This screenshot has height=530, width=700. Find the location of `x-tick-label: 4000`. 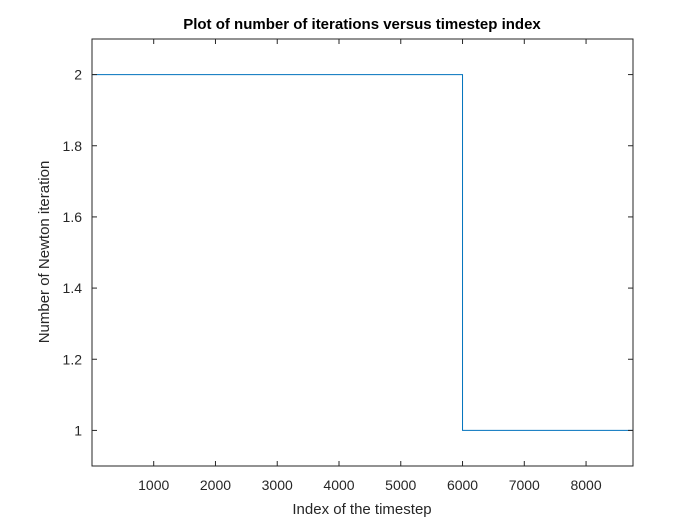

x-tick-label: 4000 is located at coordinates (338, 485).